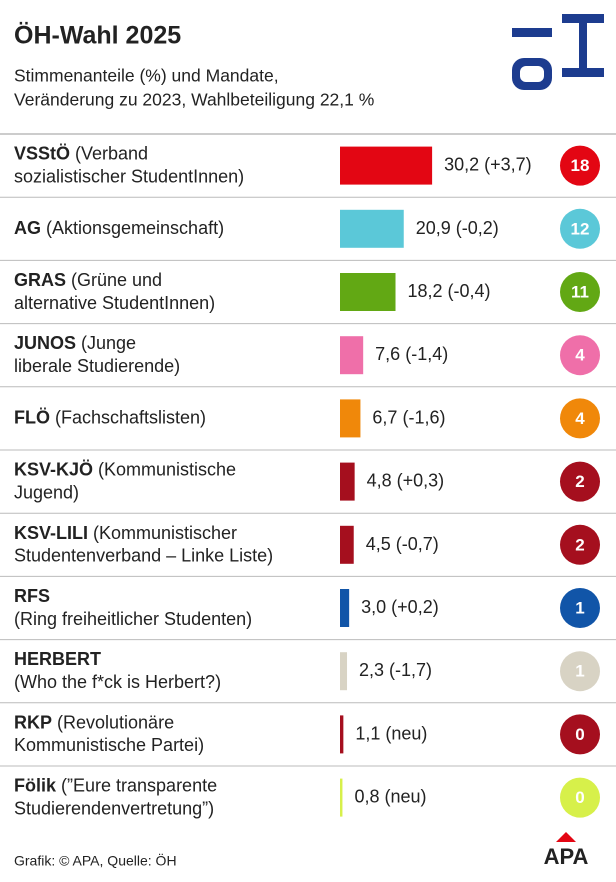  What do you see at coordinates (57, 659) in the screenshot?
I see `party-abbr: HERBERT` at bounding box center [57, 659].